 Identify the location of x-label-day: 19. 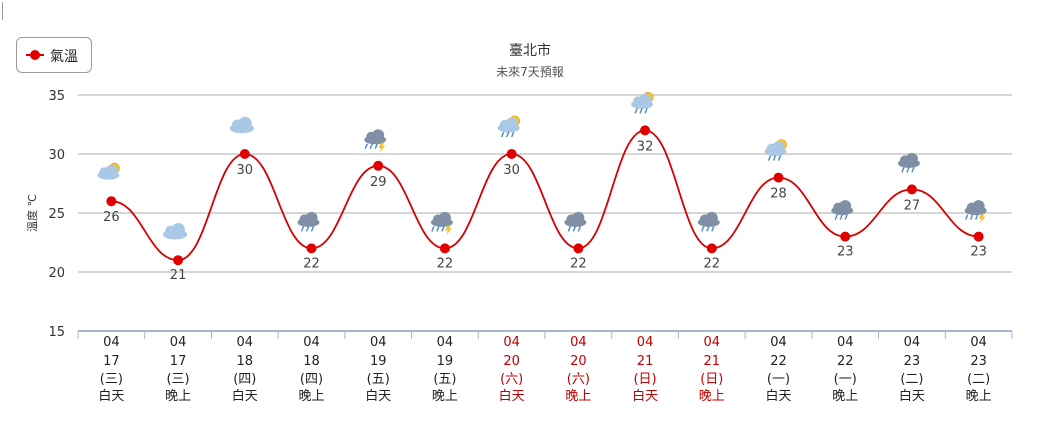
(445, 361).